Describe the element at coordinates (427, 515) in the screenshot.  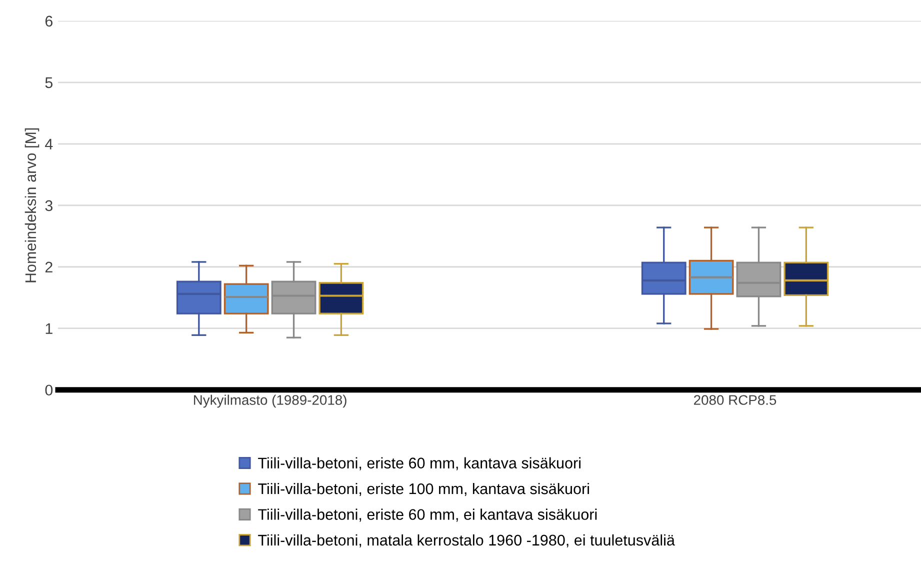
I see `legend-label: Tiili-villa-betoni, eriste 60 mm, ei kantava sisäkuori` at that location.